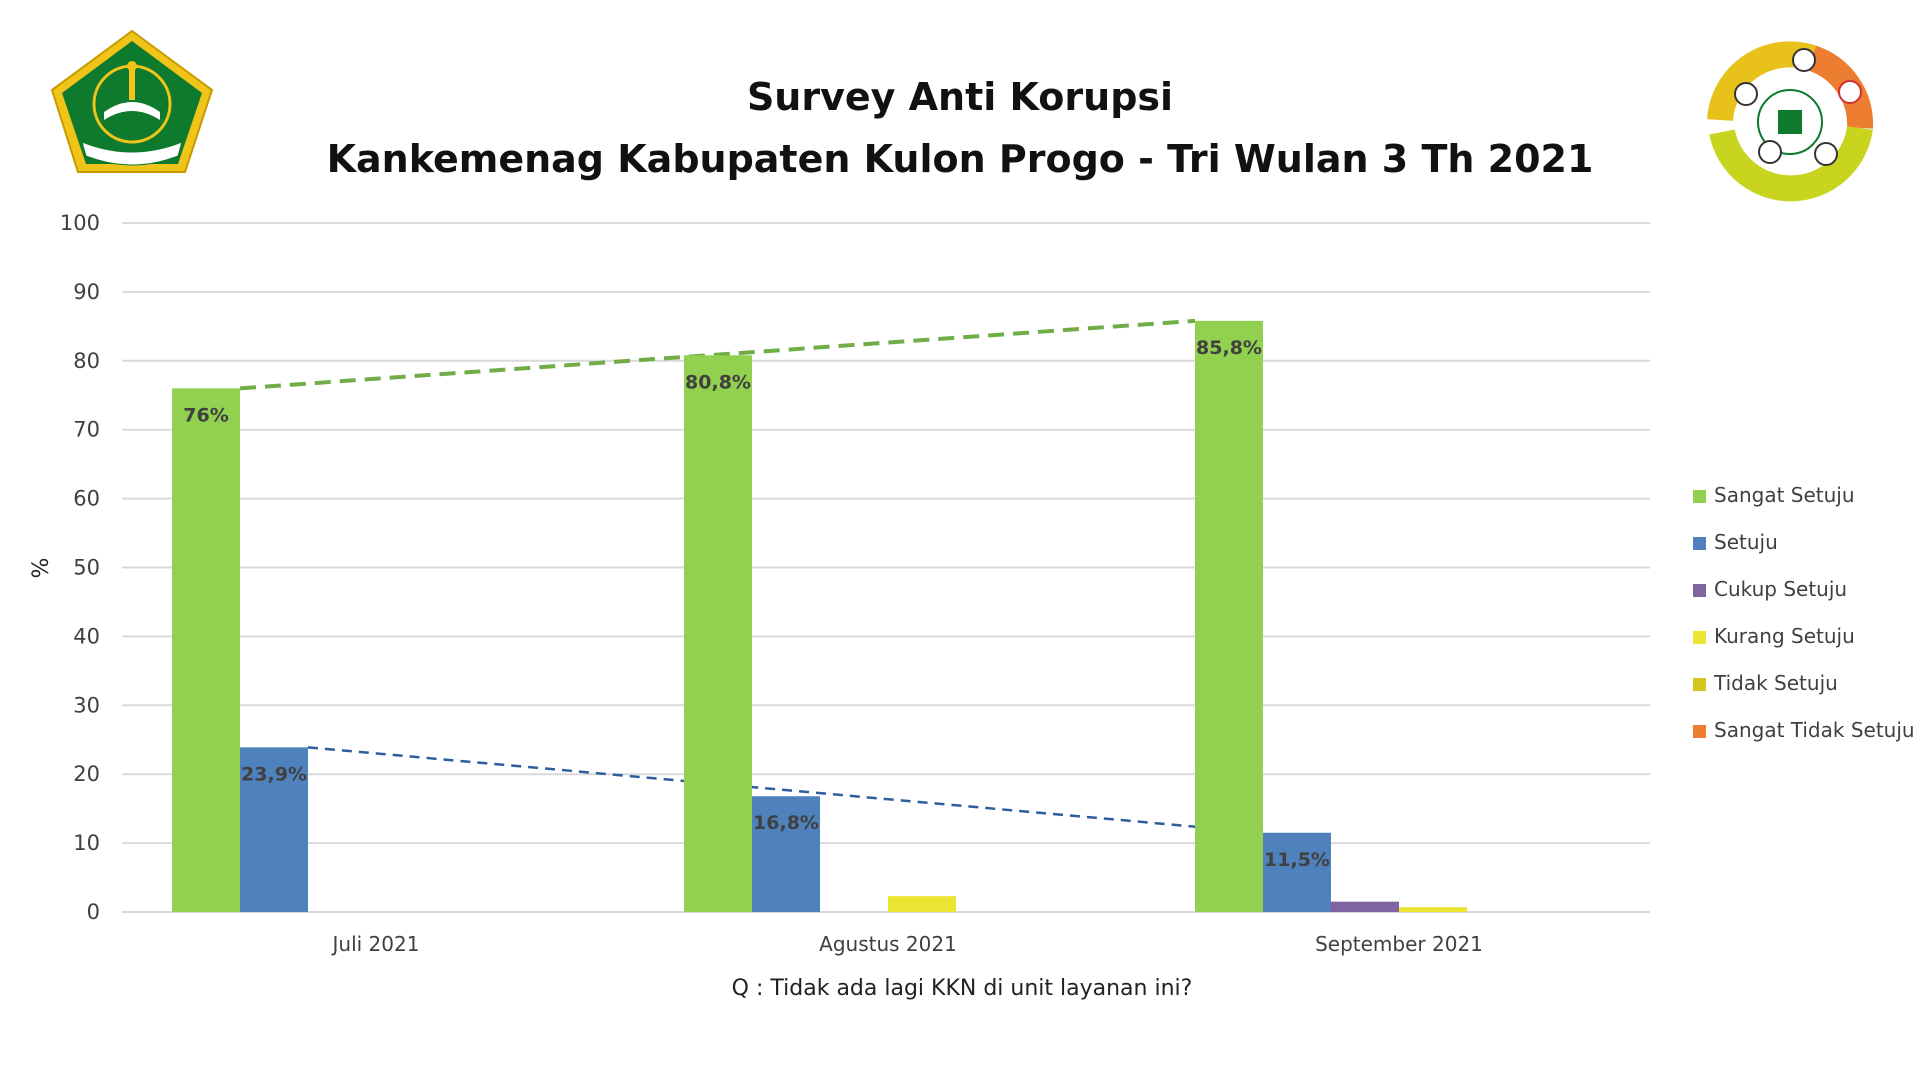 The width and height of the screenshot is (1920, 1080). I want to click on y-tick-label: 30, so click(86, 705).